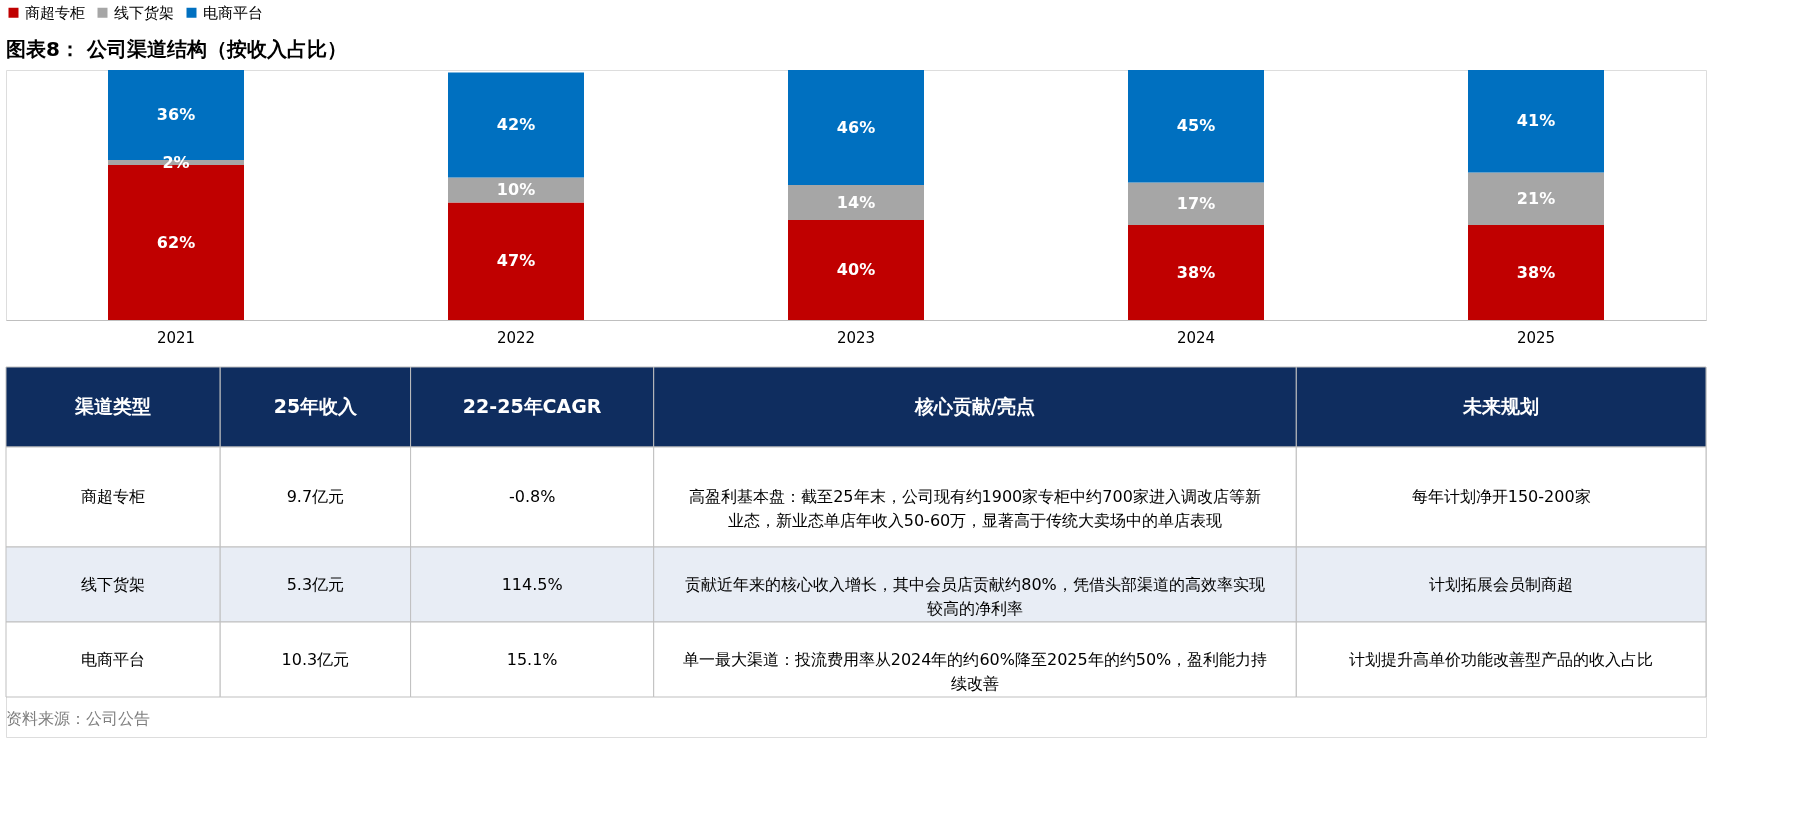 The image size is (1819, 816). Describe the element at coordinates (975, 596) in the screenshot. I see `text: 贡献近年来的核心收入增长，其中会员店贡献约80%，凭借头部渠道的高效率实现较高的净利率` at that location.